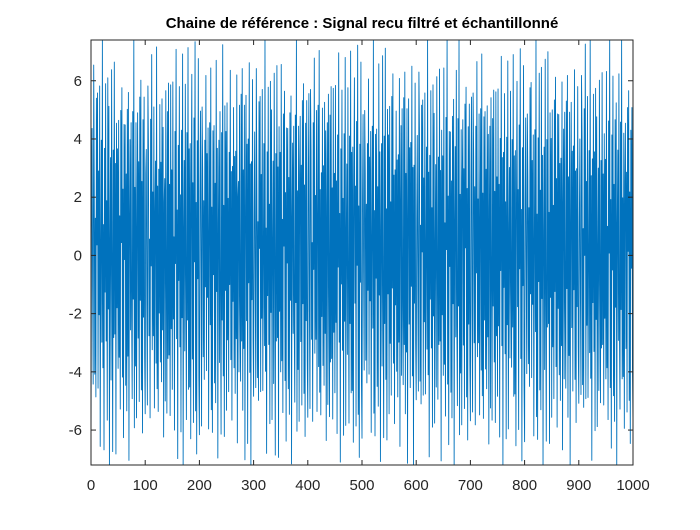 The image size is (700, 530). Describe the element at coordinates (75, 314) in the screenshot. I see `y-tick-label: -2` at that location.